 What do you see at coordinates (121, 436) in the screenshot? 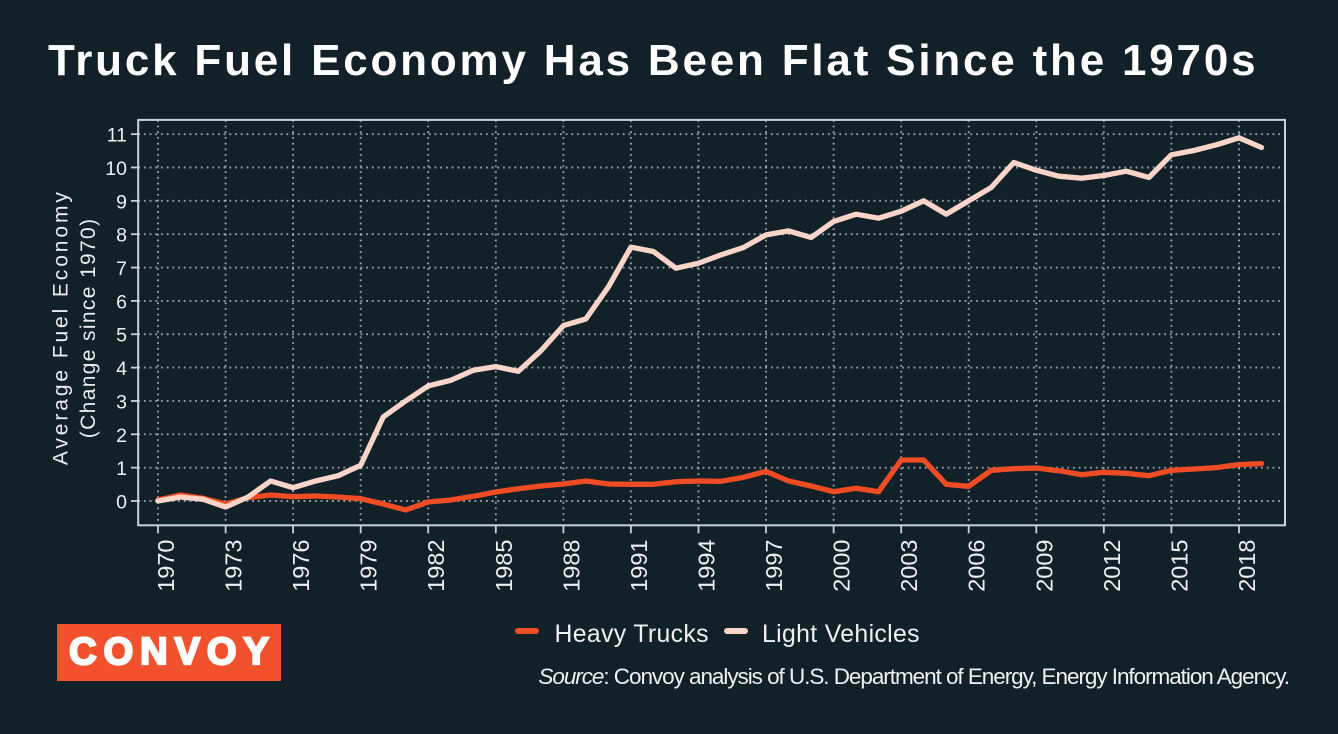
I see `svg-text: 2` at bounding box center [121, 436].